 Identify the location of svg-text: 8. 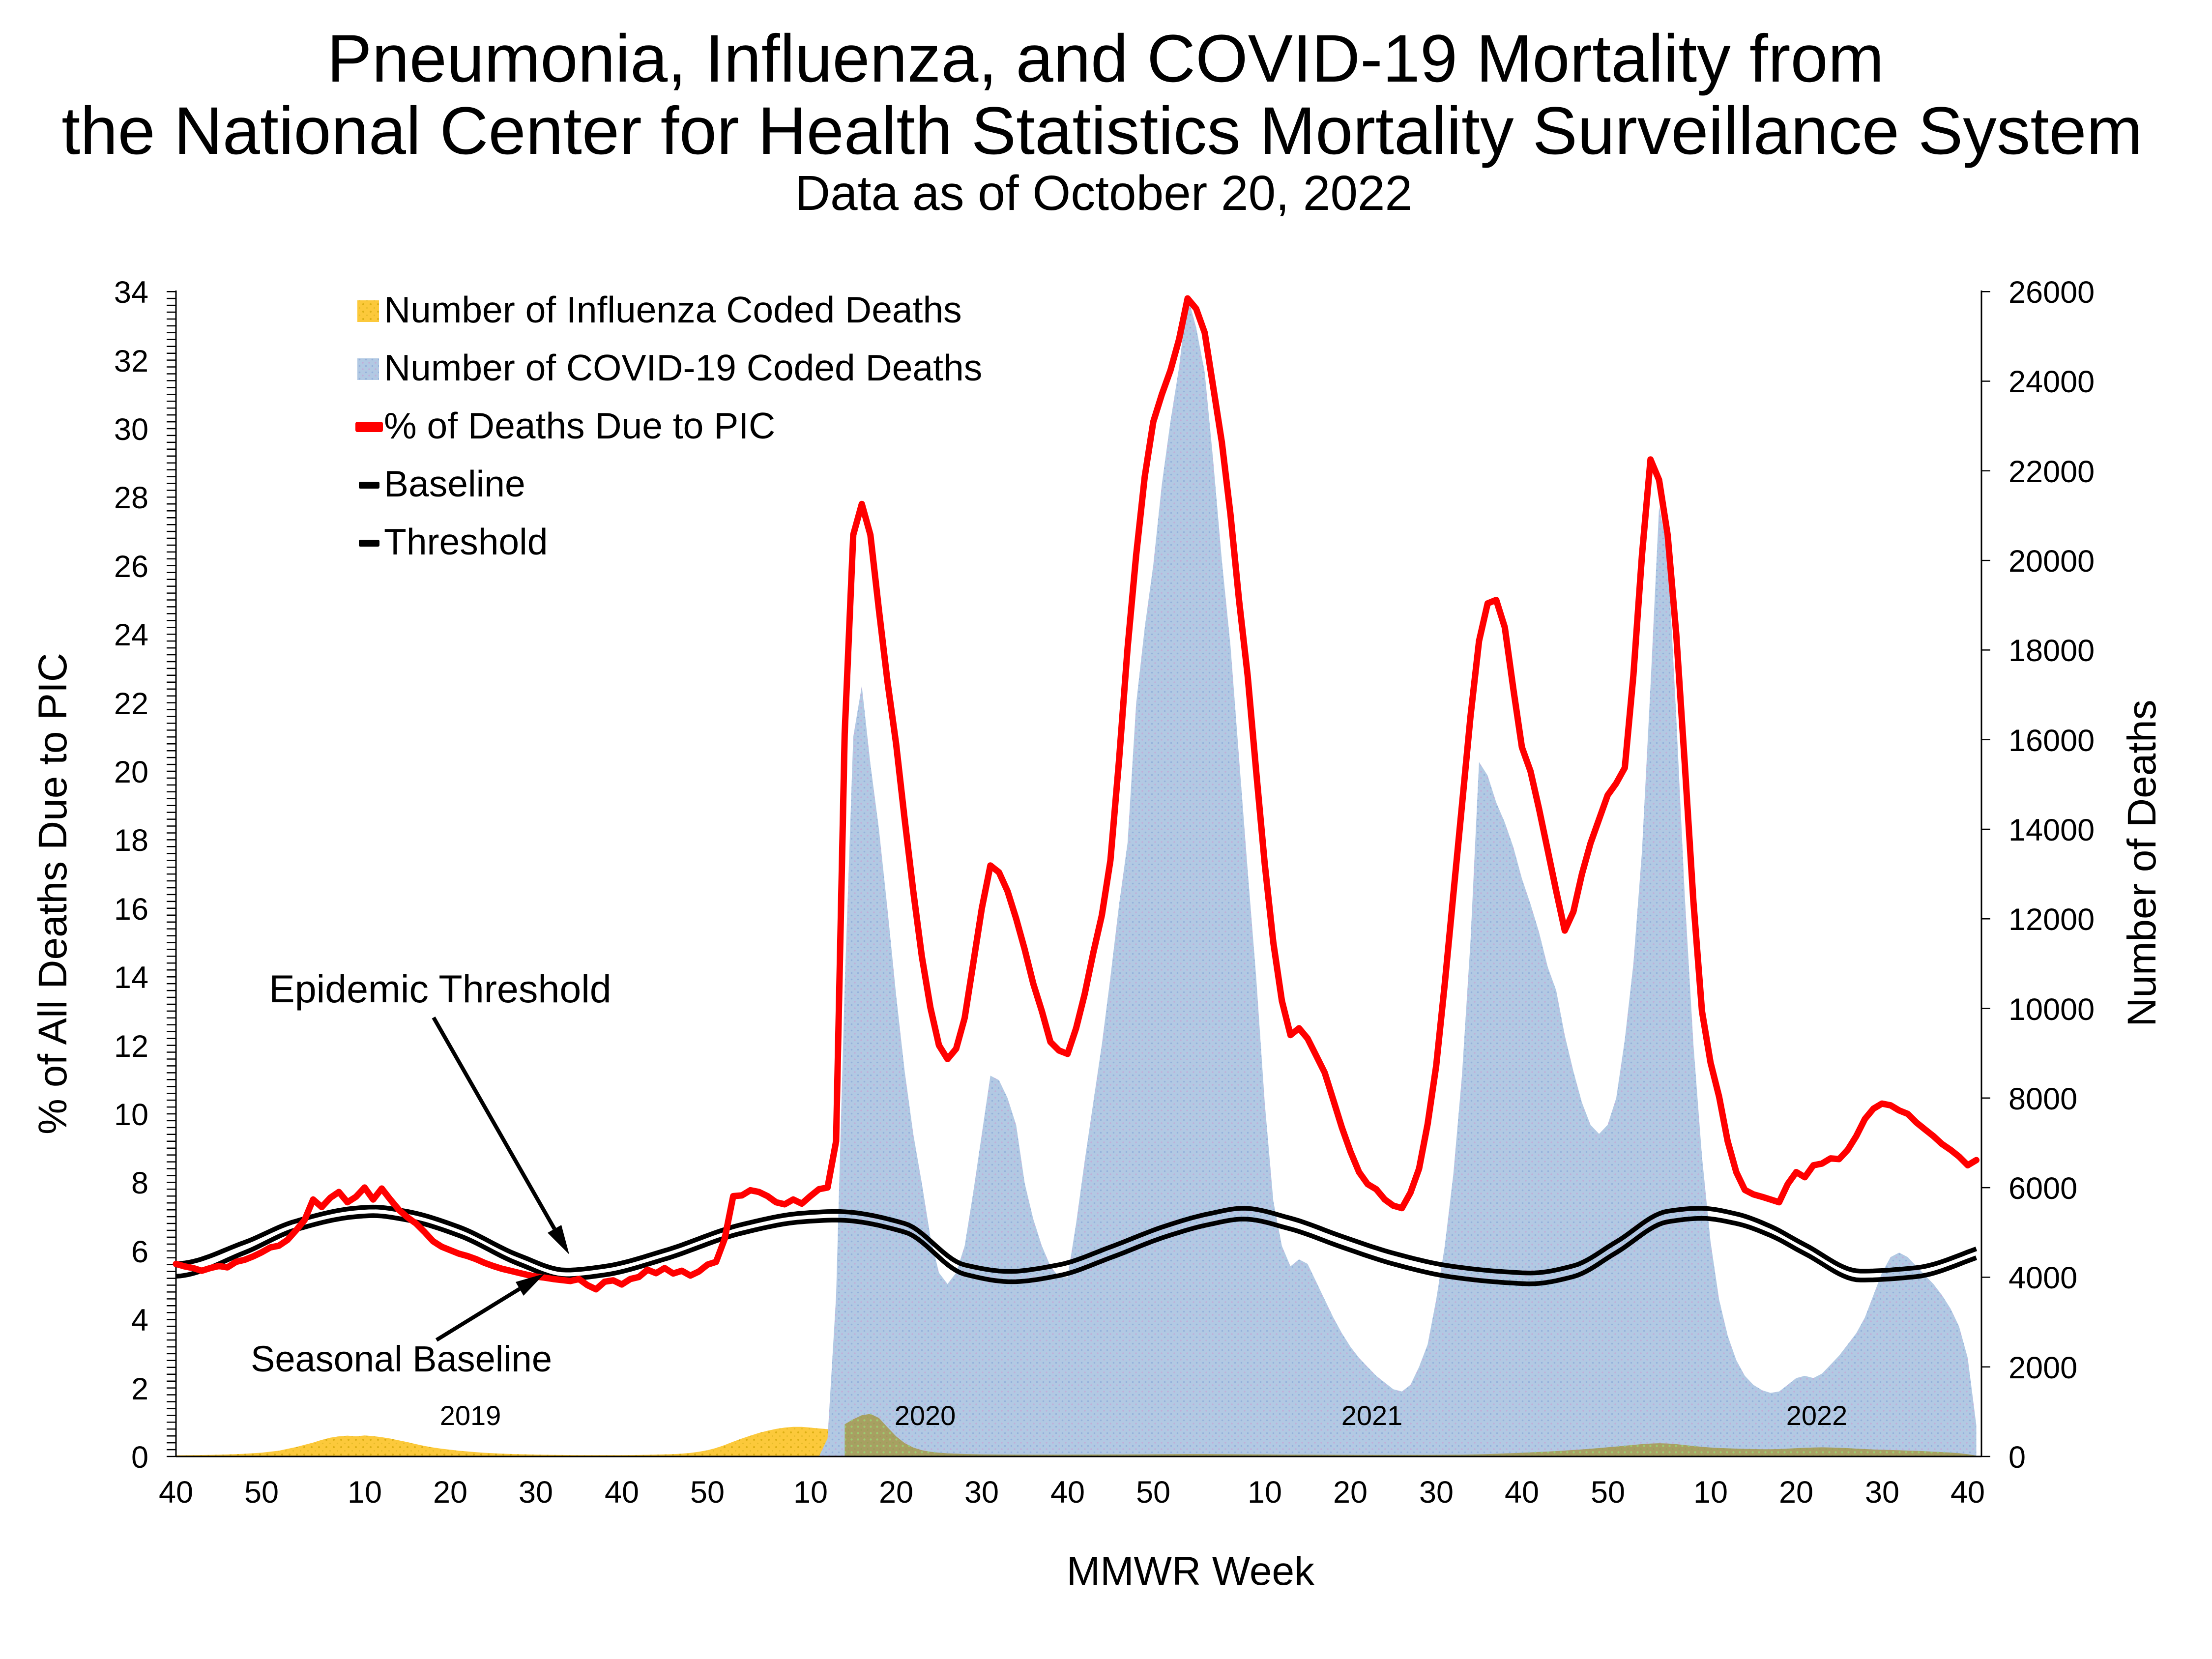
(140, 1183).